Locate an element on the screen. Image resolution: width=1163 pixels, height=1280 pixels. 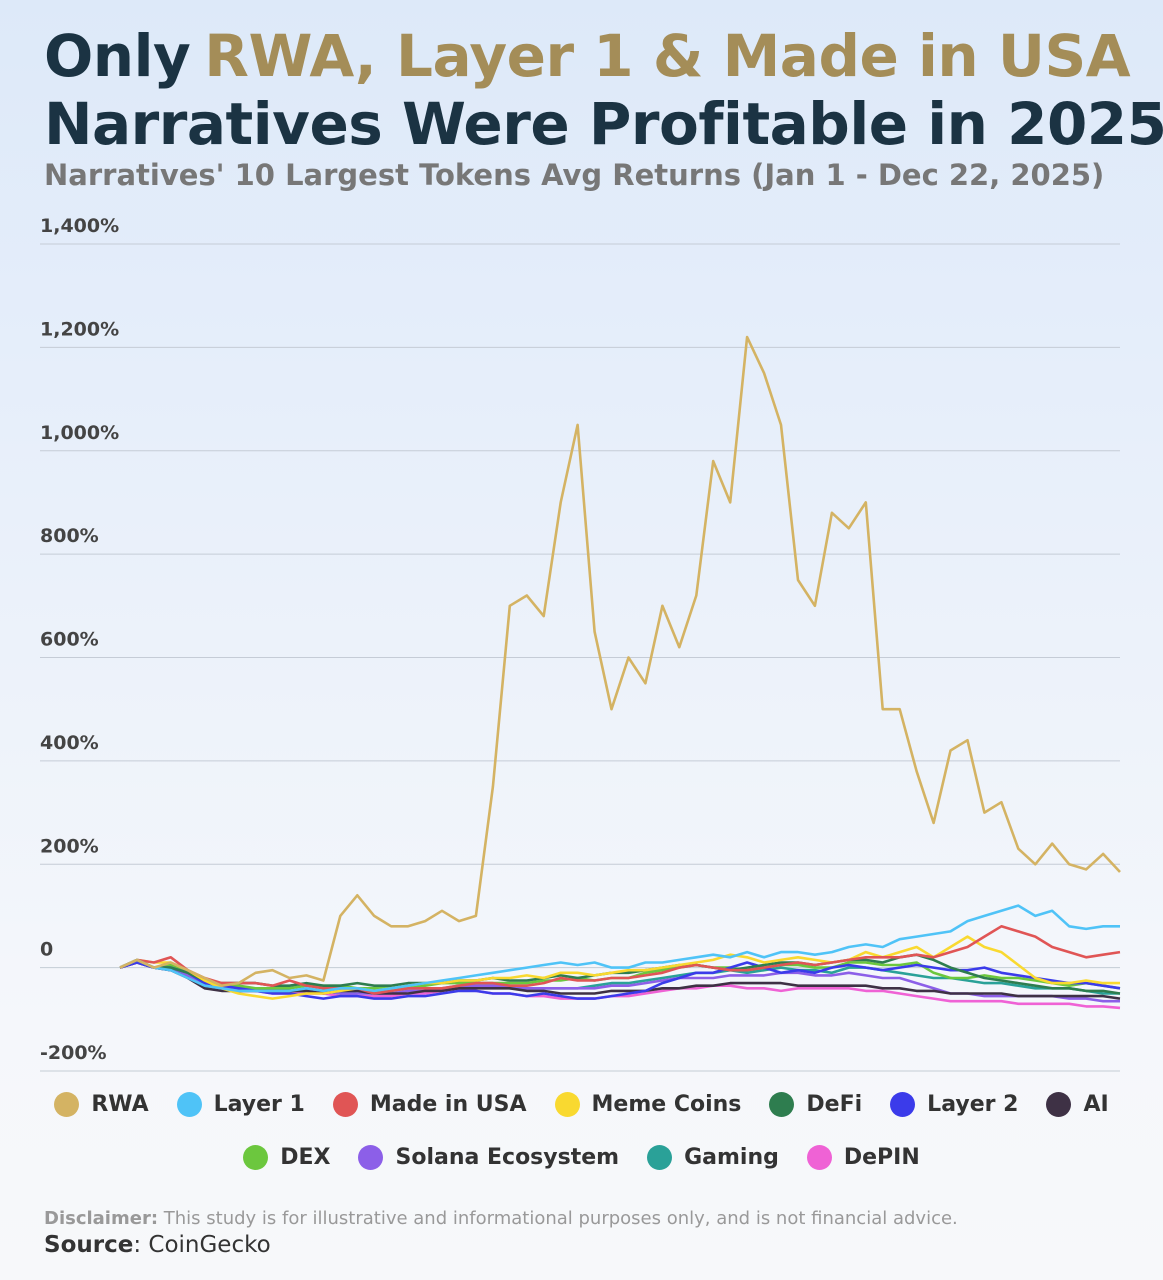
legend-item: Meme Coins is located at coordinates (648, 1104).